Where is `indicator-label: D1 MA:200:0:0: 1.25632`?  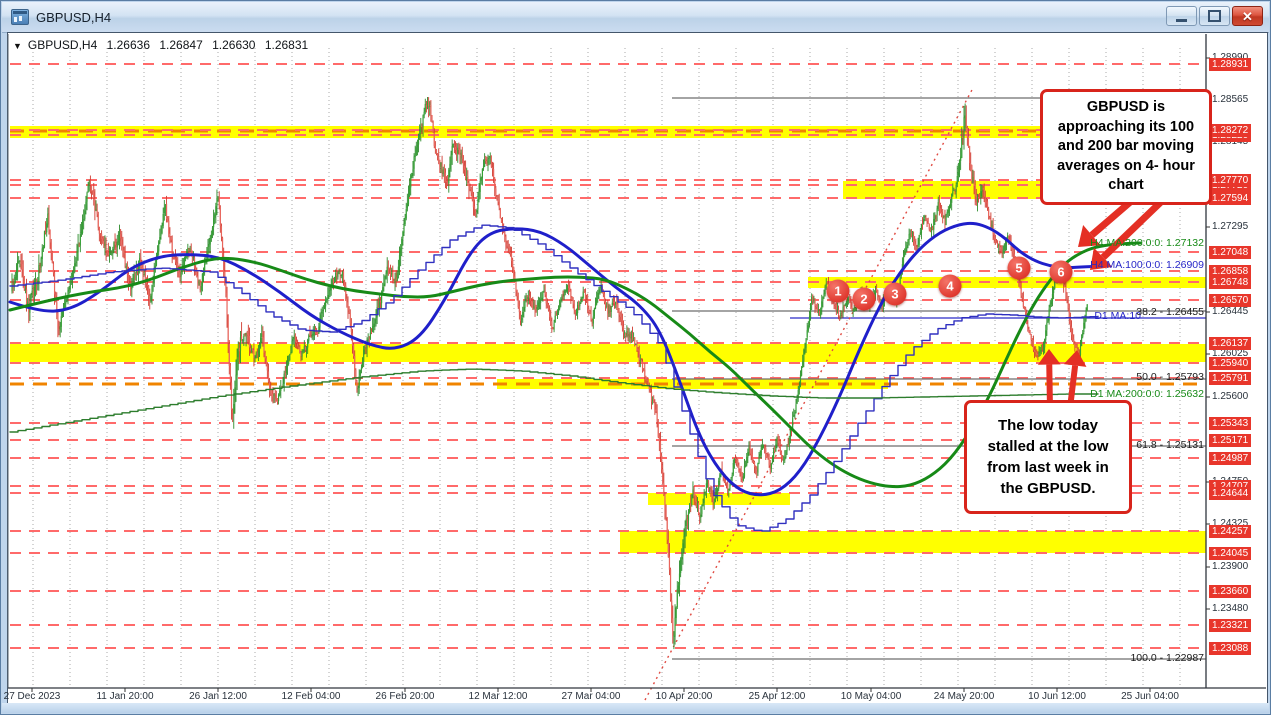 indicator-label: D1 MA:200:0:0: 1.25632 is located at coordinates (1147, 394).